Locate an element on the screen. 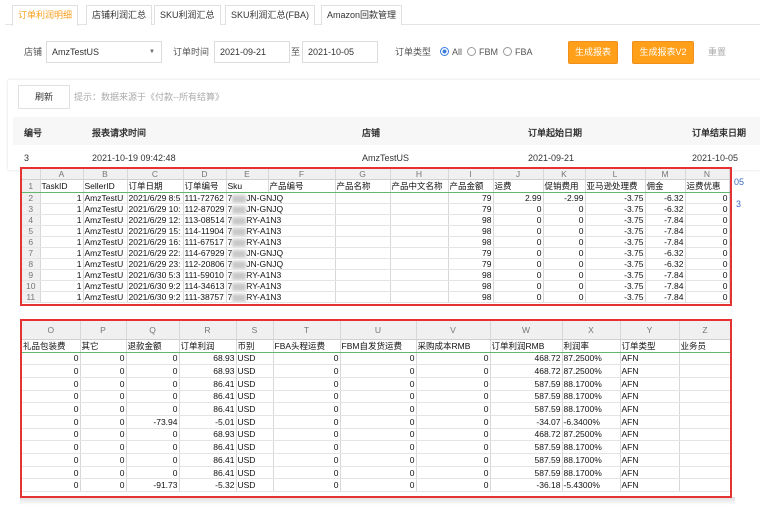 This screenshot has width=760, height=507. data-cell: -5.4300% is located at coordinates (591, 485).